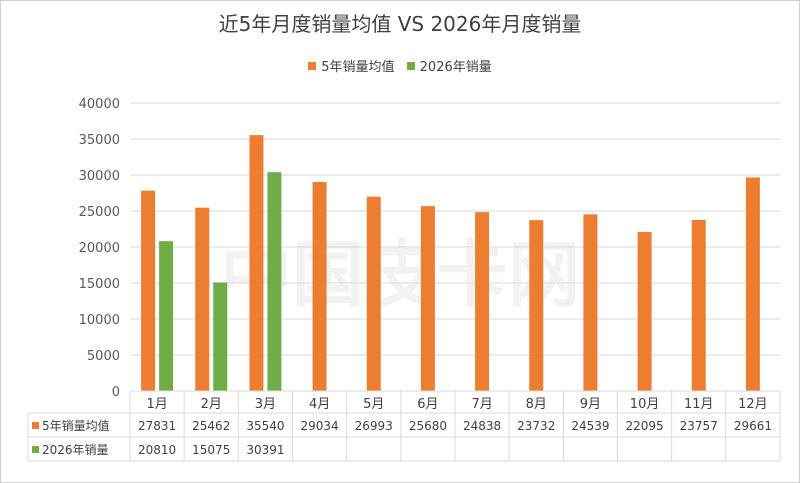 This screenshot has height=483, width=800. I want to click on legend-item-series-2: 2026年销量, so click(449, 65).